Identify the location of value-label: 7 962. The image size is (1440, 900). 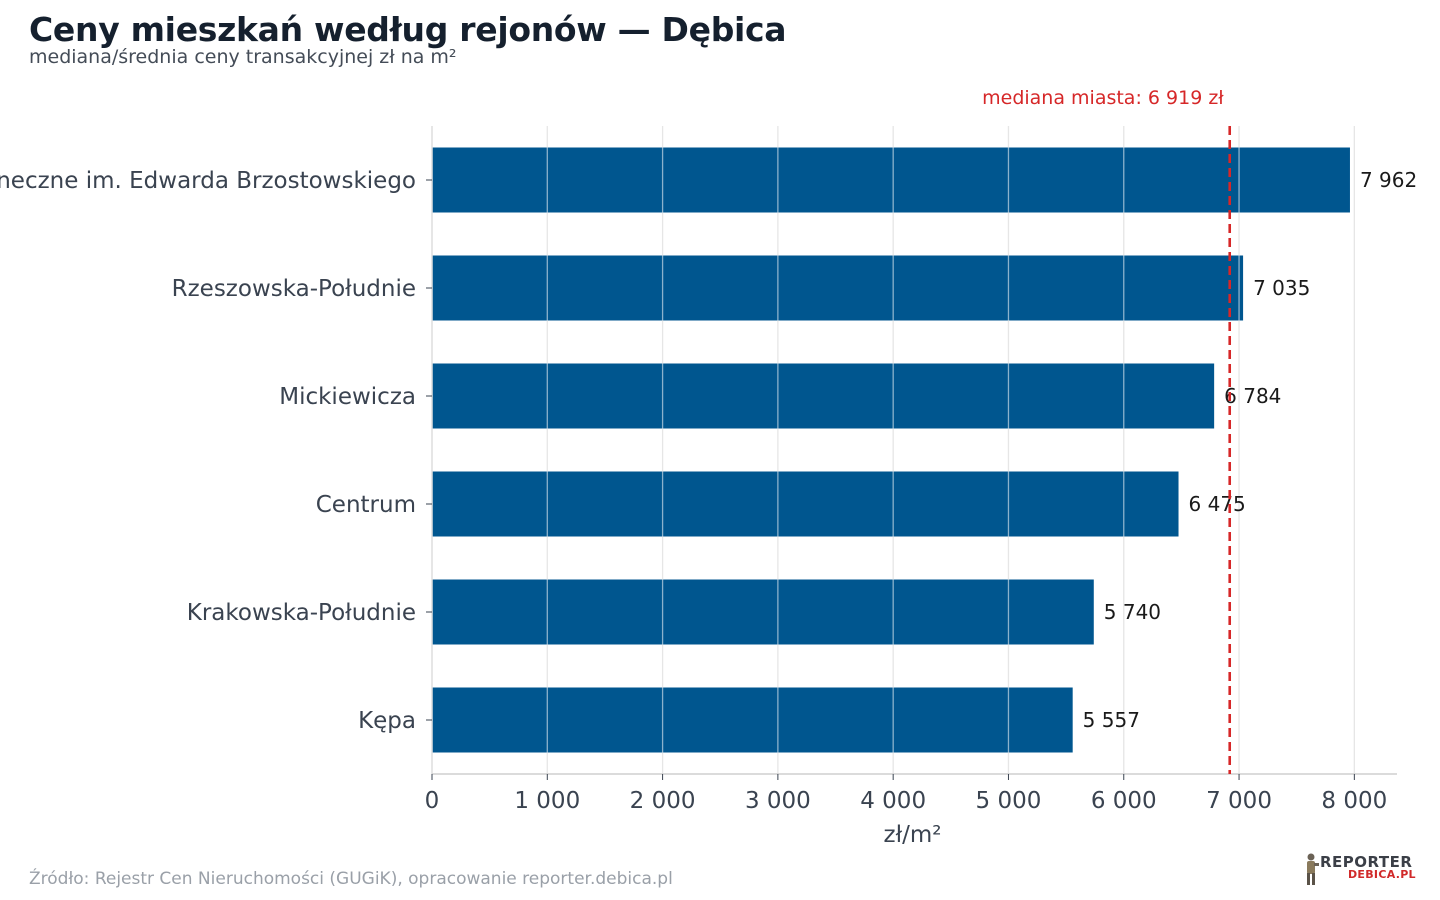
(1388, 180).